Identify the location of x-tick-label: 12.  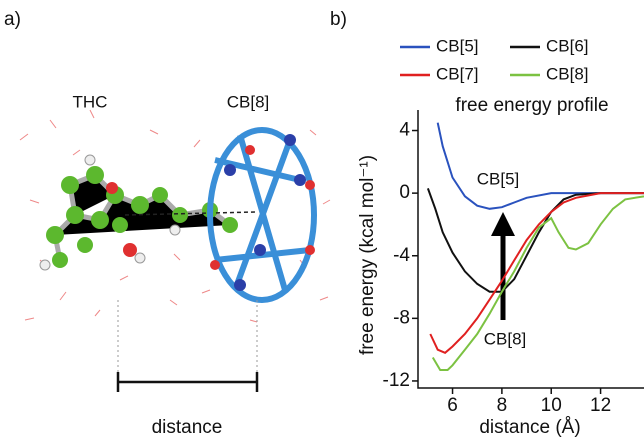
(600, 405).